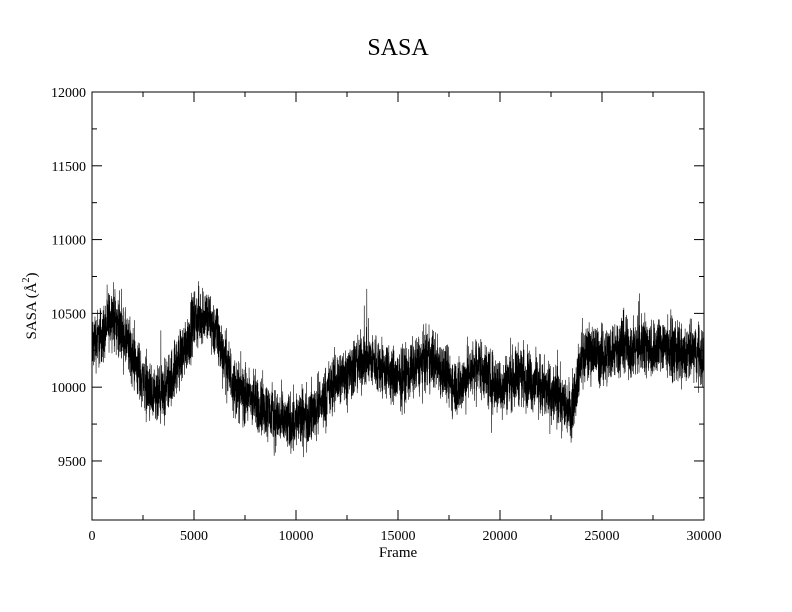 The width and height of the screenshot is (792, 612). I want to click on y-axis-label-main: SASA (Å, so click(32, 310).